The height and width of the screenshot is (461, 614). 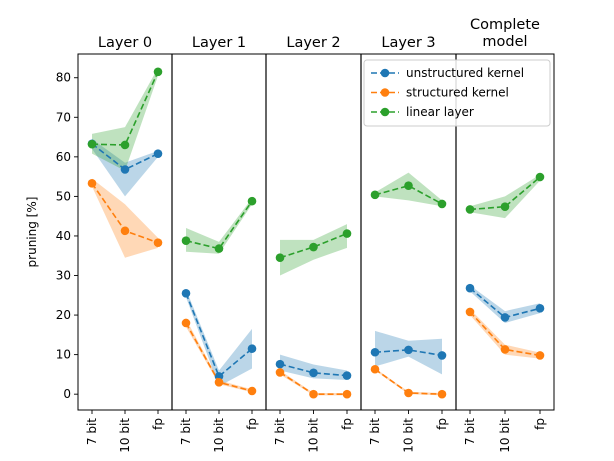 I want to click on y-axis-label: pruning [%], so click(x=32, y=232).